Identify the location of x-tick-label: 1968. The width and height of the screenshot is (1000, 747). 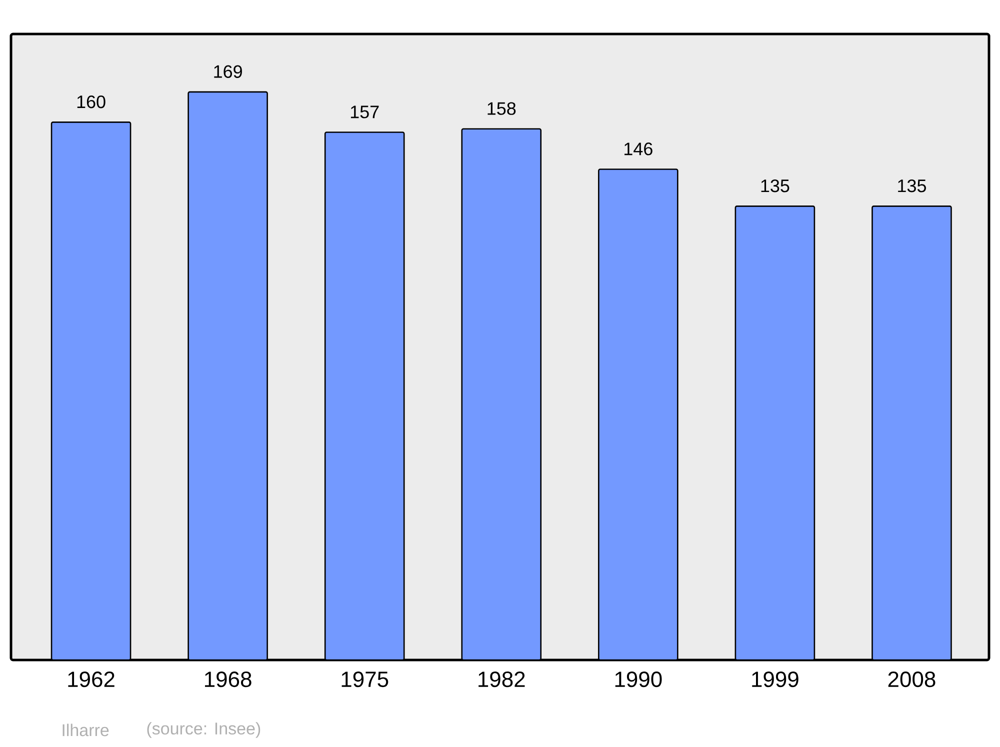
(228, 680).